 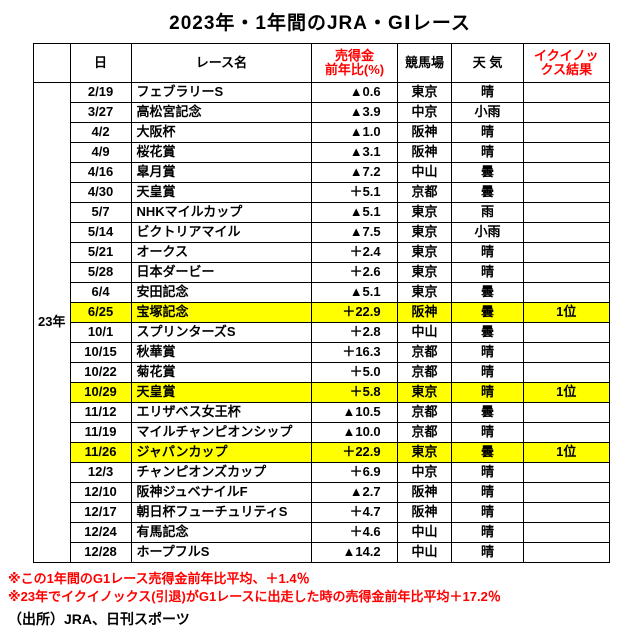 I want to click on race-name-cell: ジャパンカップ, so click(x=221, y=452).